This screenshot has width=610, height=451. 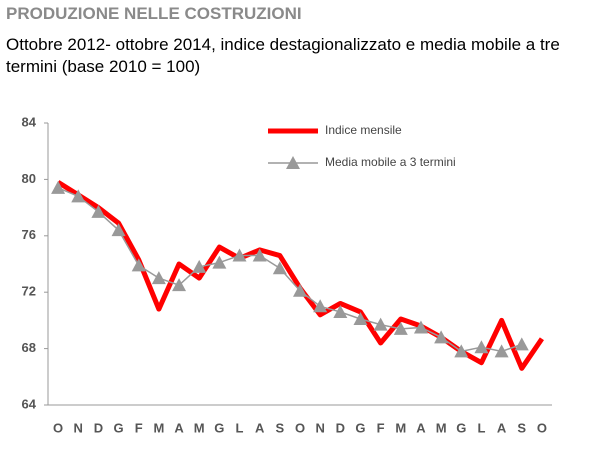 What do you see at coordinates (29, 178) in the screenshot?
I see `y-tick-label: 80` at bounding box center [29, 178].